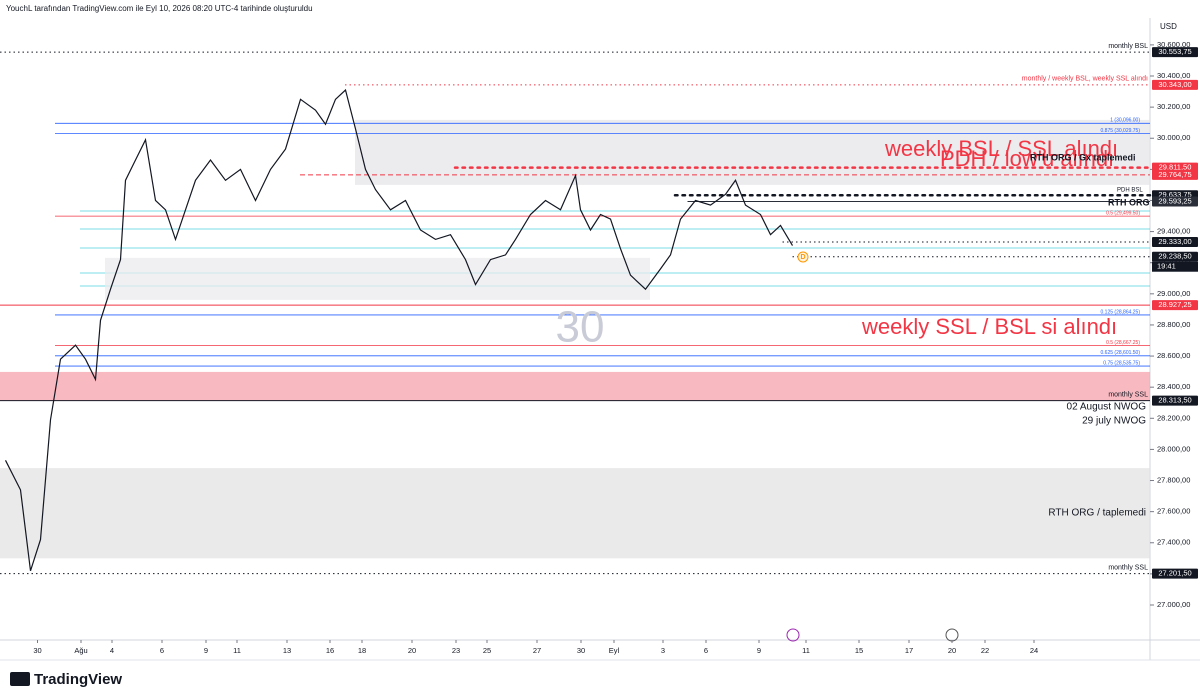 Image resolution: width=1200 pixels, height=698 pixels. Describe the element at coordinates (330, 650) in the screenshot. I see `x-tick-label: 16` at that location.